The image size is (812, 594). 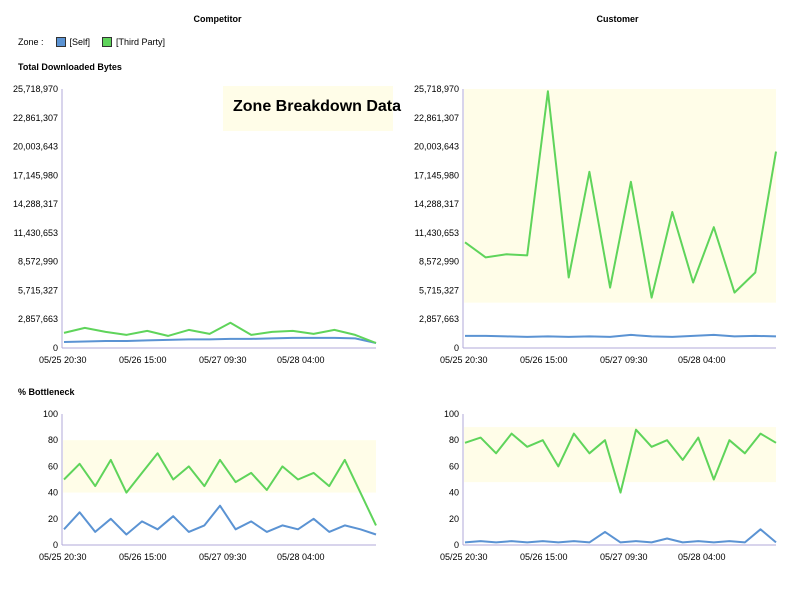 What do you see at coordinates (223, 360) in the screenshot?
I see `chart-0-xtick-label: 05/27 09:30` at bounding box center [223, 360].